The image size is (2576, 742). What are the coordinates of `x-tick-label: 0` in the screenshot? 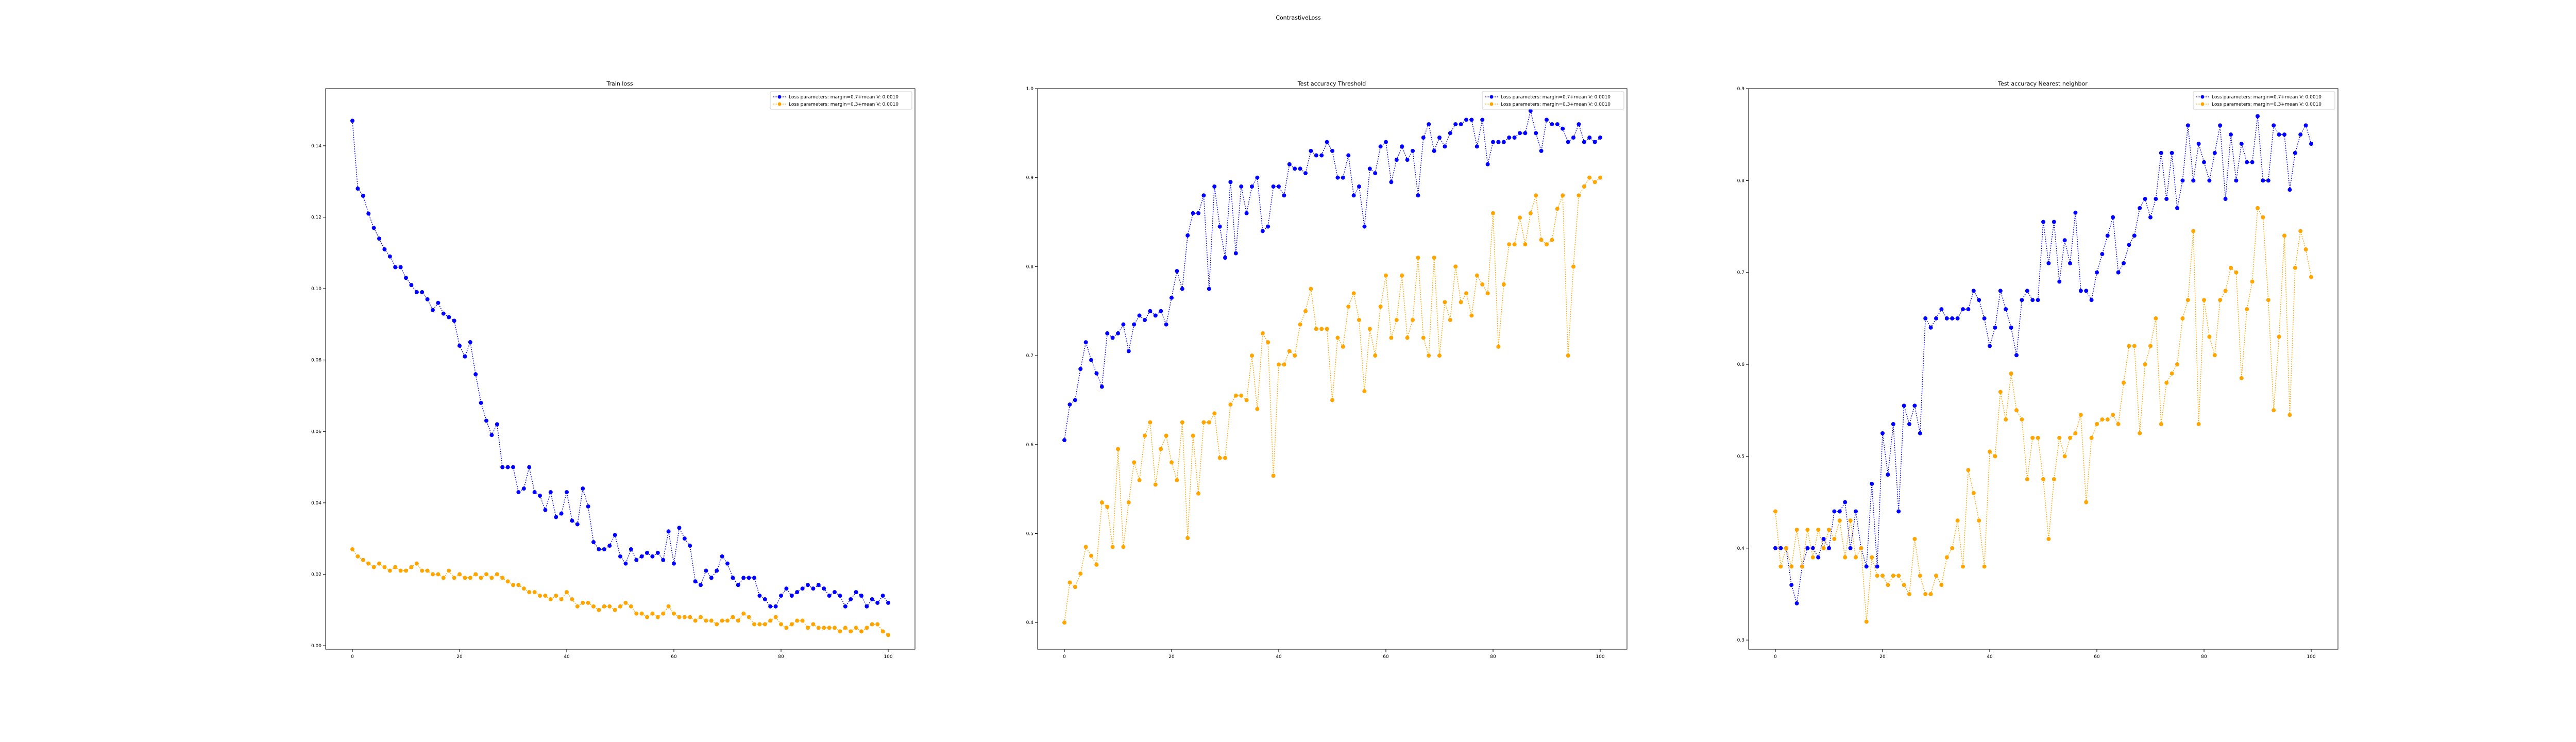 It's located at (1064, 657).